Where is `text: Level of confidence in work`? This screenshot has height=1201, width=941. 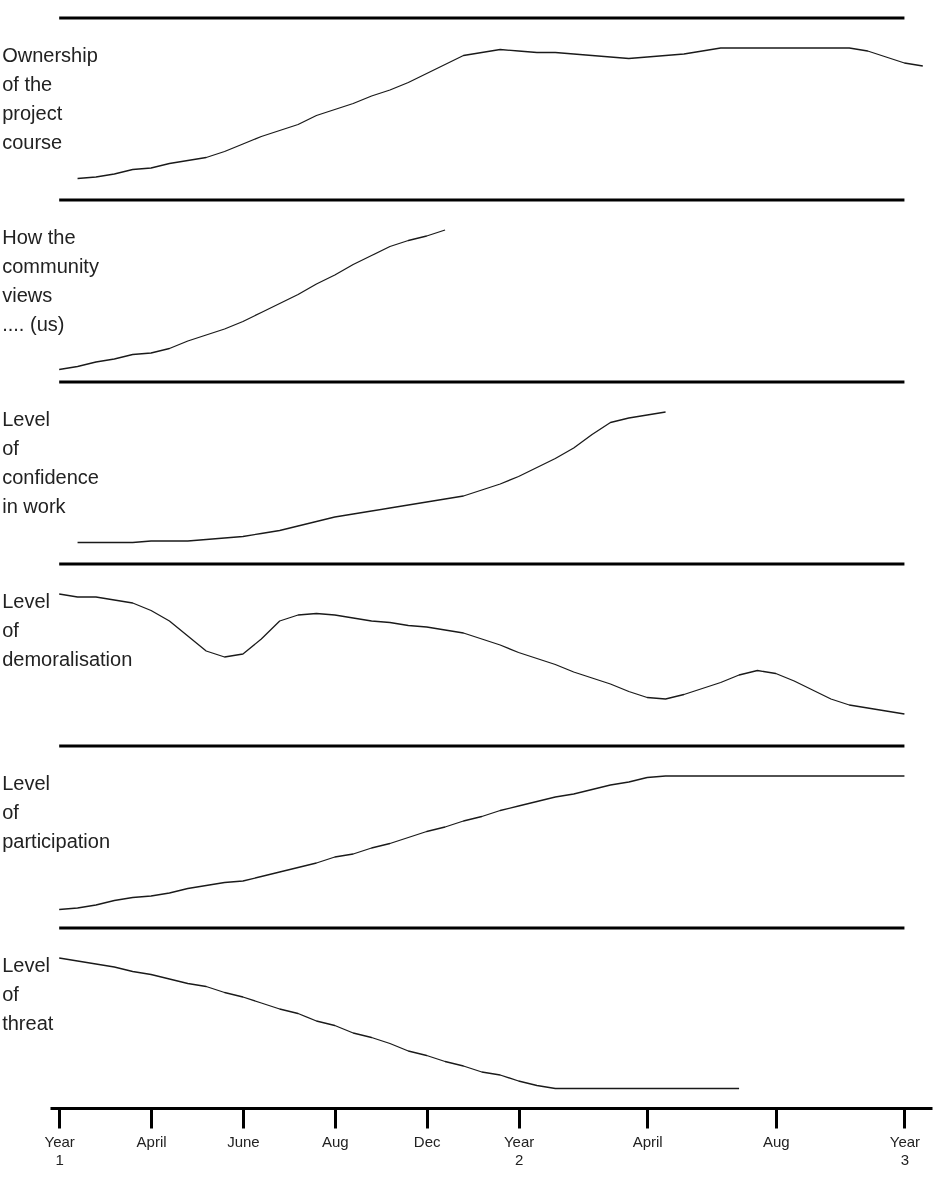
text: Level of confidence in work is located at coordinates (50, 462).